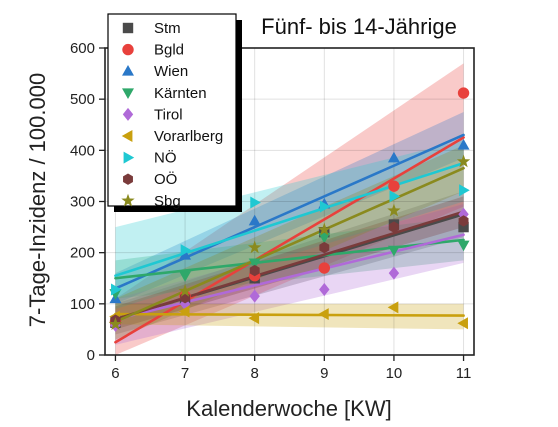 This screenshot has width=558, height=427. What do you see at coordinates (82, 48) in the screenshot?
I see `y-tick-label: 600` at bounding box center [82, 48].